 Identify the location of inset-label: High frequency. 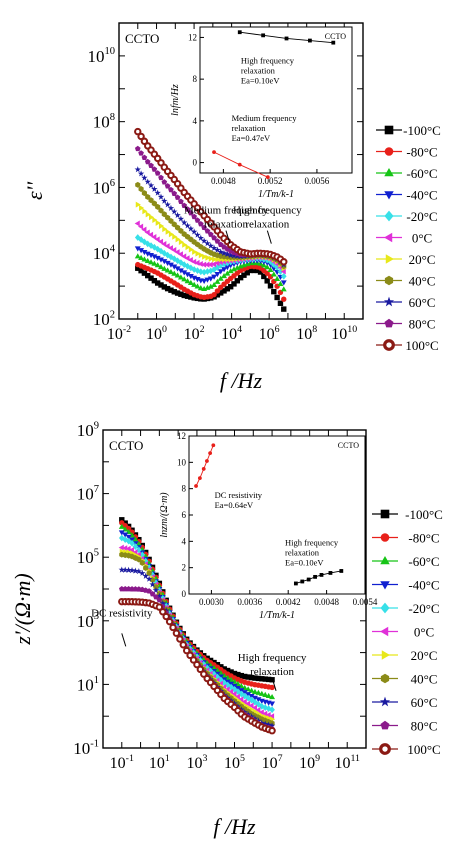
(312, 542).